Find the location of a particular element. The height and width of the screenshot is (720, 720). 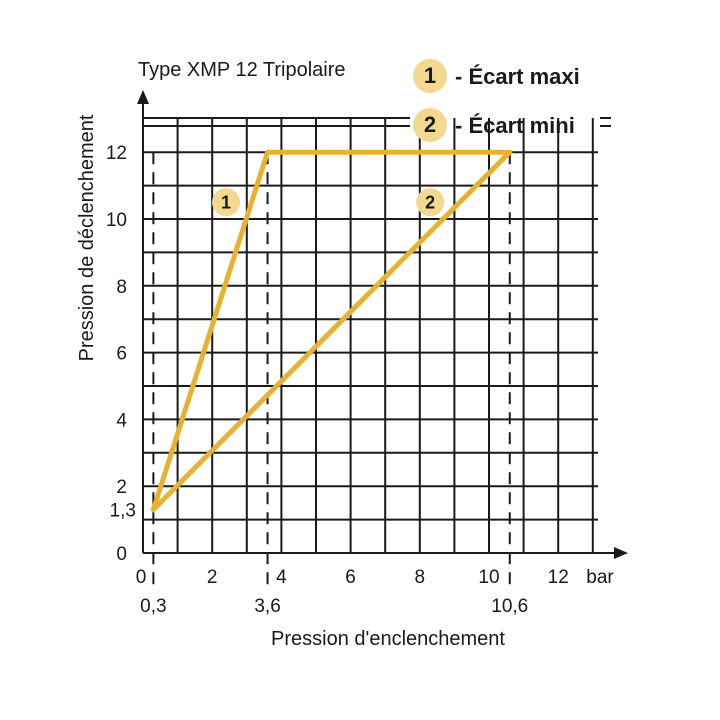

y-axis-arrow is located at coordinates (143, 97).